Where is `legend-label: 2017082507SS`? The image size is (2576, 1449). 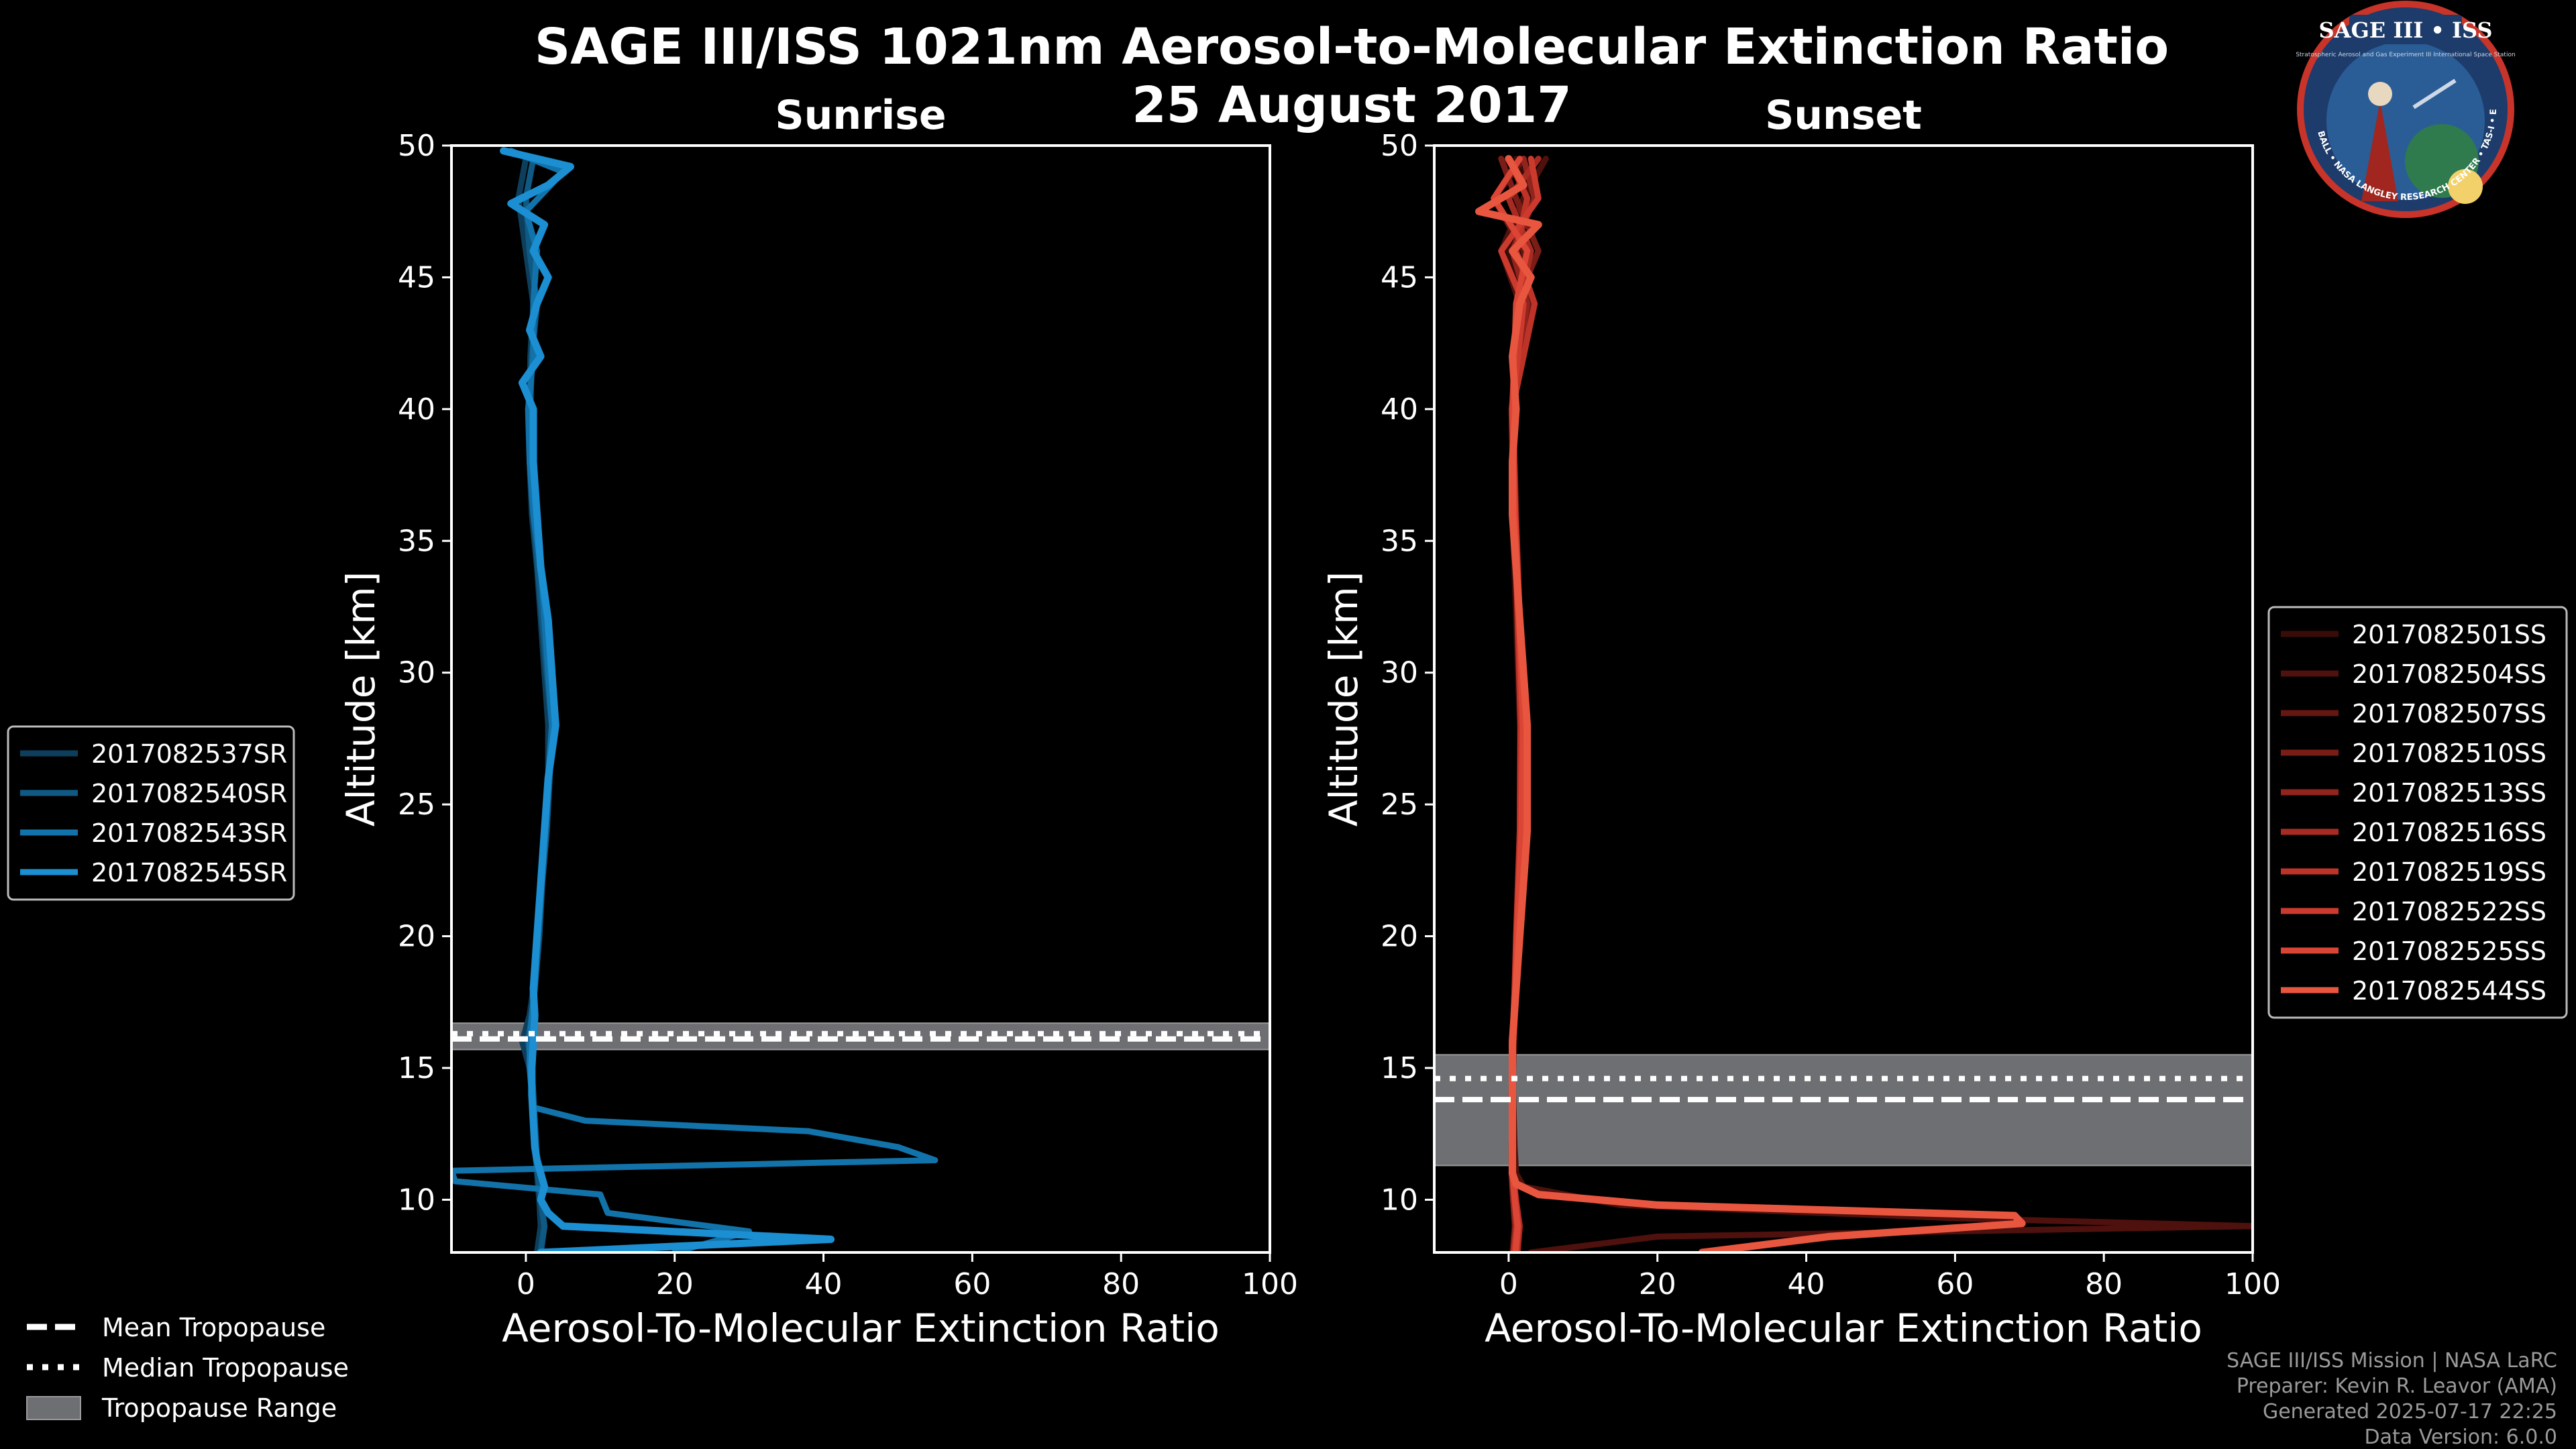 legend-label: 2017082507SS is located at coordinates (2449, 714).